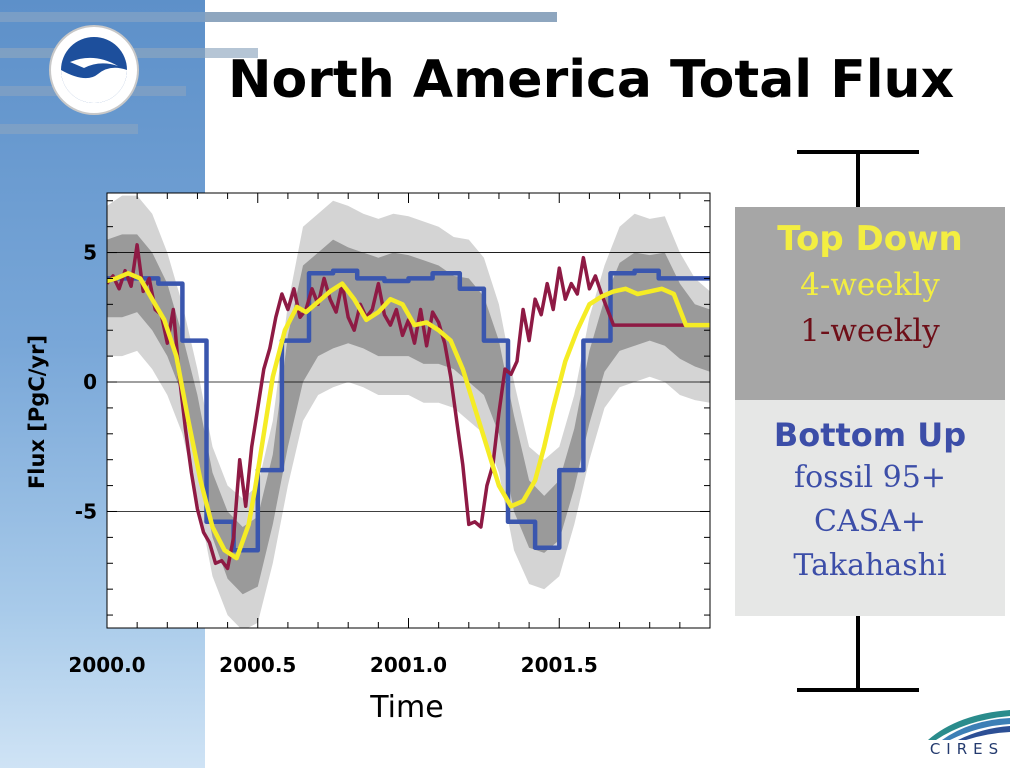 This screenshot has width=1024, height=768. I want to click on cires-logo-icon, so click(969, 725).